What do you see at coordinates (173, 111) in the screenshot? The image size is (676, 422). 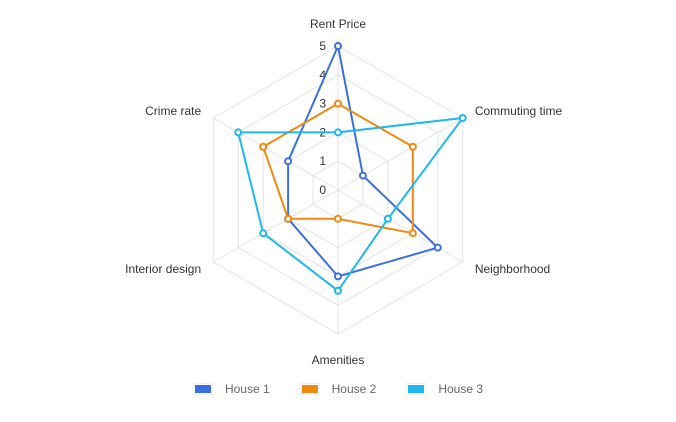 I see `indicator-label: Crime rate` at bounding box center [173, 111].